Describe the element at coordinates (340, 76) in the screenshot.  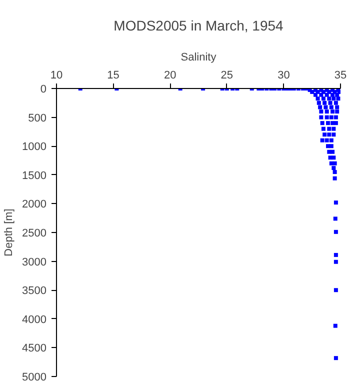
I see `x-tick-label: 35` at that location.